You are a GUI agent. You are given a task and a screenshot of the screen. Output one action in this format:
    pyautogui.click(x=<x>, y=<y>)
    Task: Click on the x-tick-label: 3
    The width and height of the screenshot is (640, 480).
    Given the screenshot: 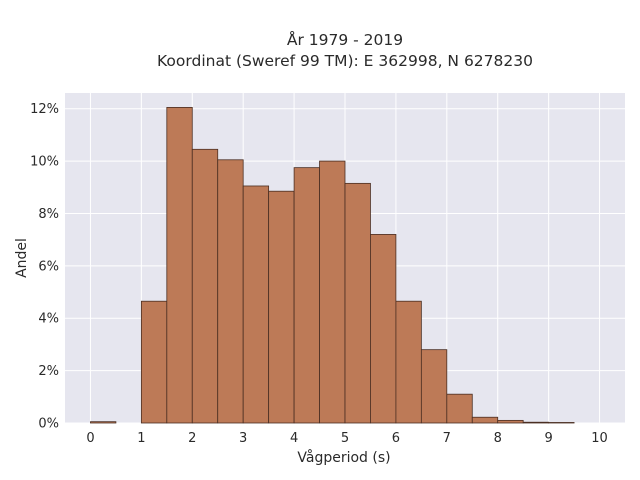 What is the action you would take?
    pyautogui.click(x=243, y=438)
    